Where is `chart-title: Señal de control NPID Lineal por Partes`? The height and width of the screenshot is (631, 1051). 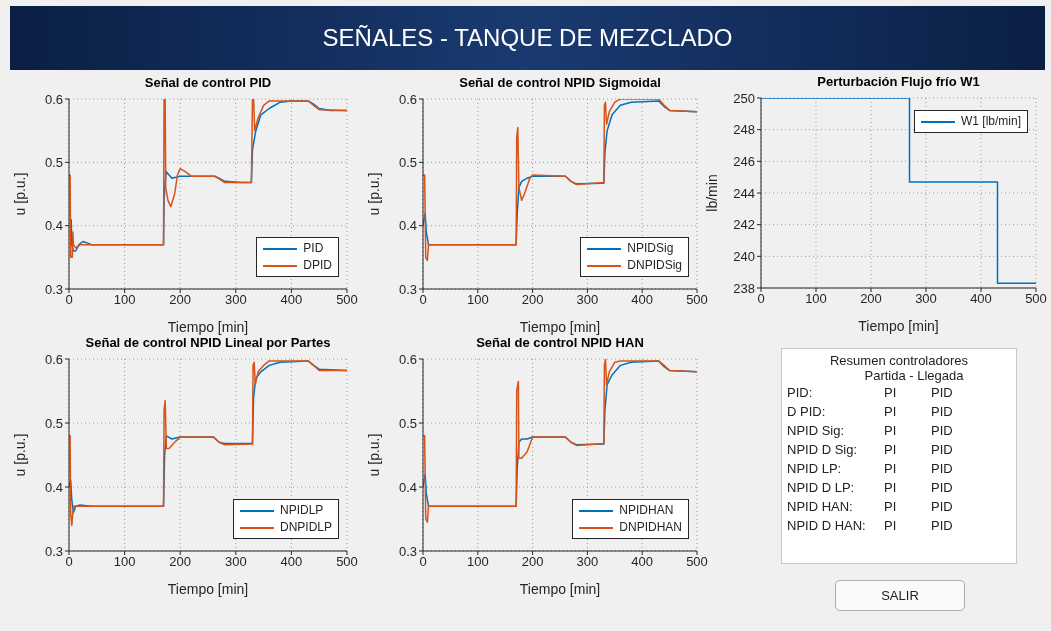 chart-title: Señal de control NPID Lineal por Partes is located at coordinates (208, 342).